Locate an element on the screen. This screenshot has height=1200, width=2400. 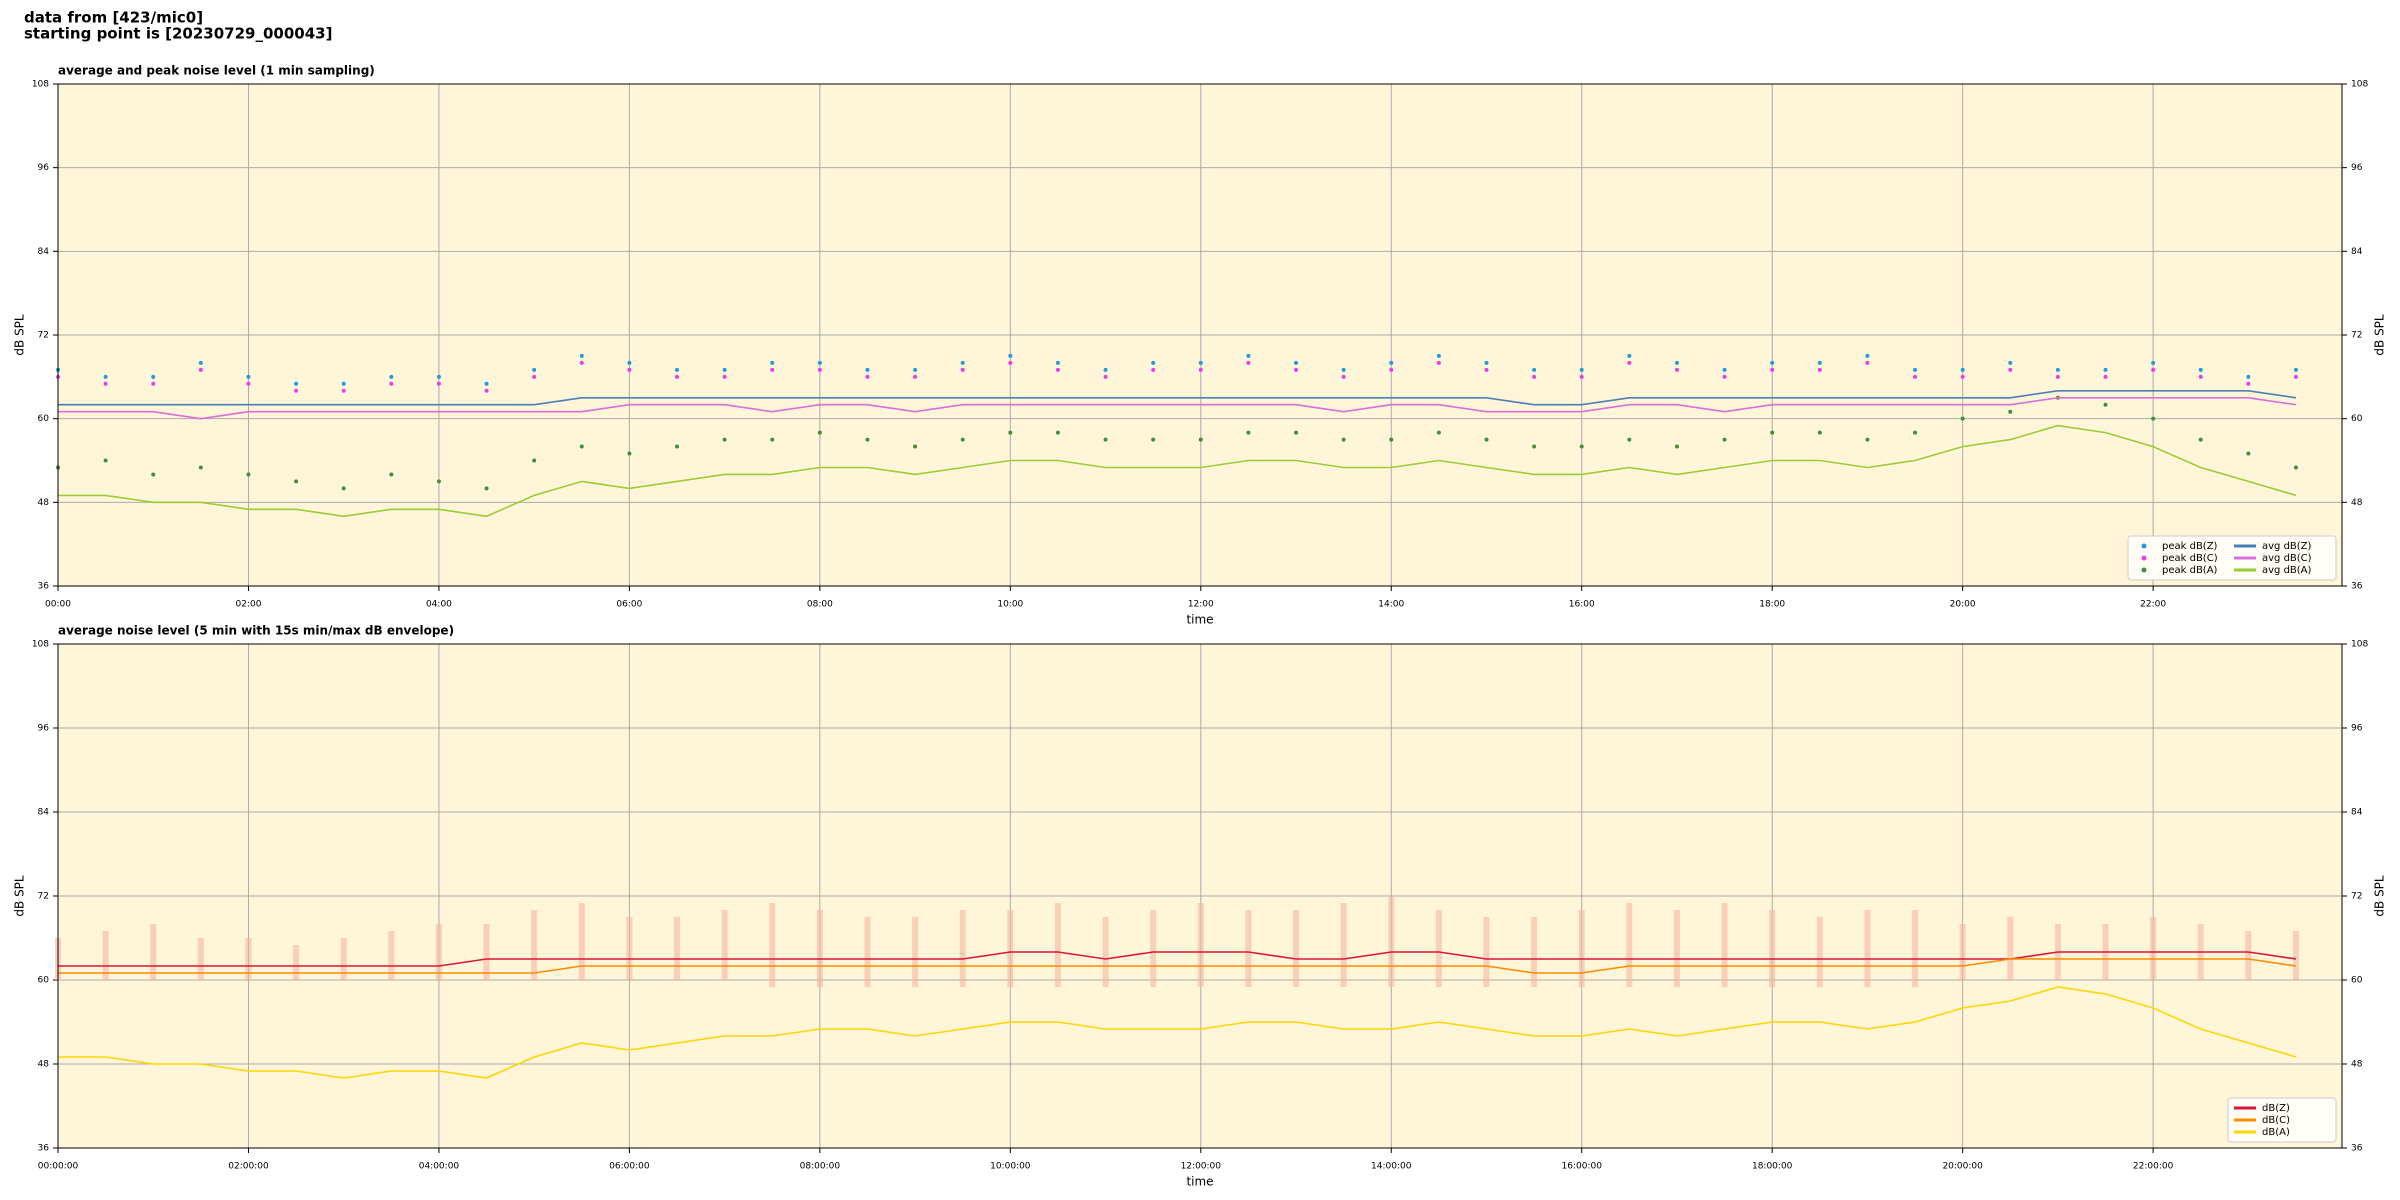
legend-label: avg dB(Z) is located at coordinates (2287, 546).